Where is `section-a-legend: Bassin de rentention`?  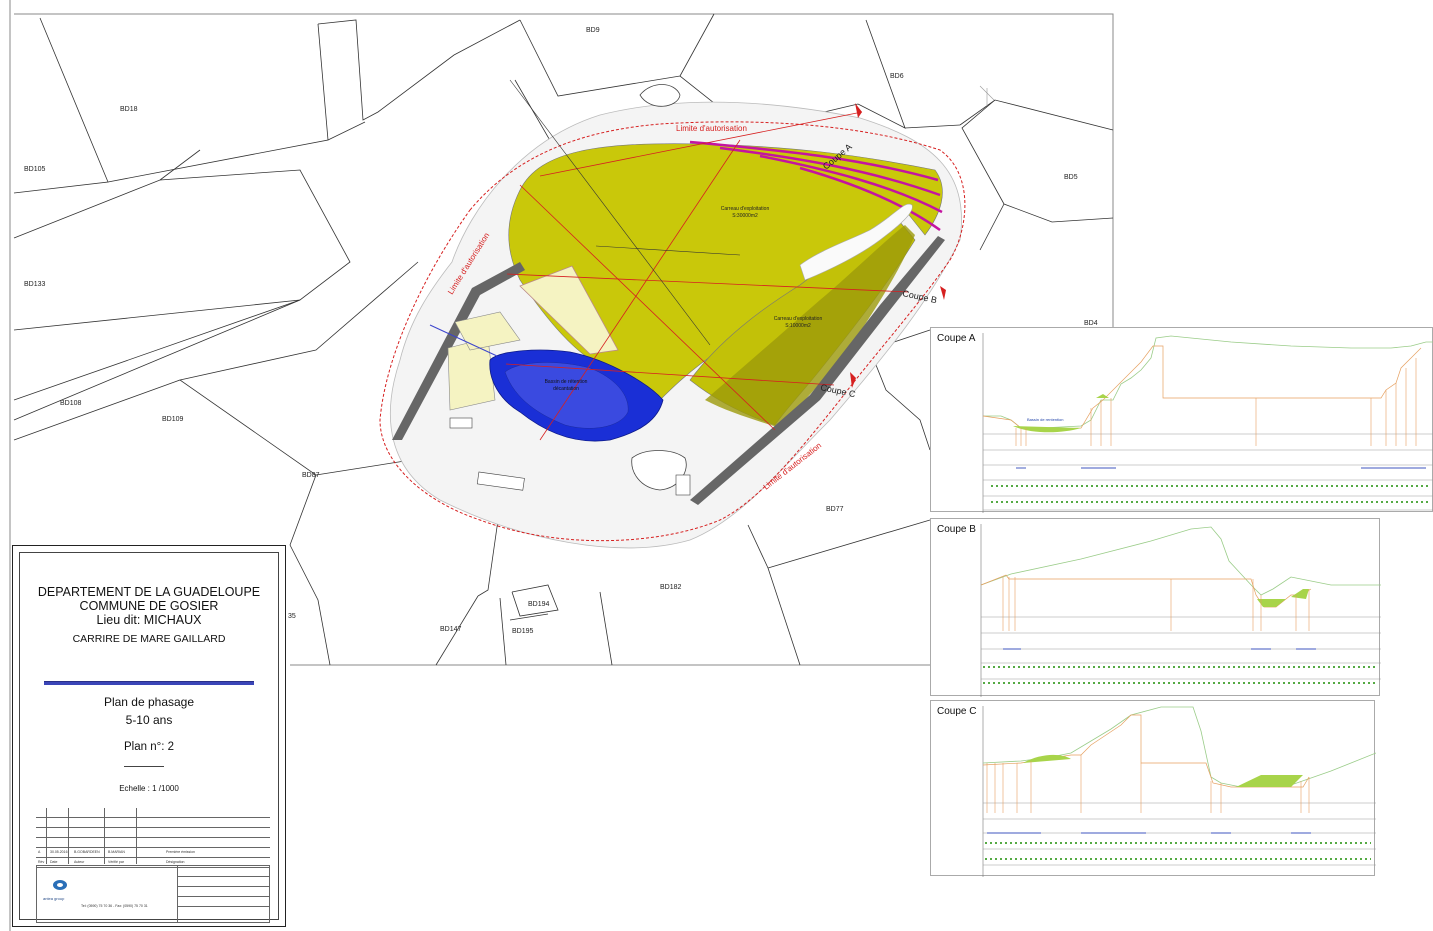
section-a-legend: Bassin de rentention is located at coordinates (1045, 419).